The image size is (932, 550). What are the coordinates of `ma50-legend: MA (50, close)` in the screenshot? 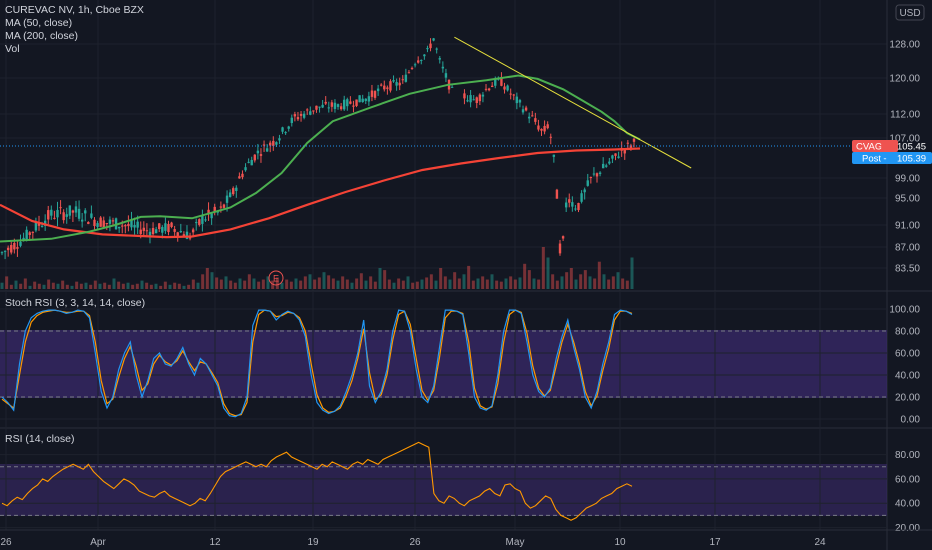 It's located at (38, 23).